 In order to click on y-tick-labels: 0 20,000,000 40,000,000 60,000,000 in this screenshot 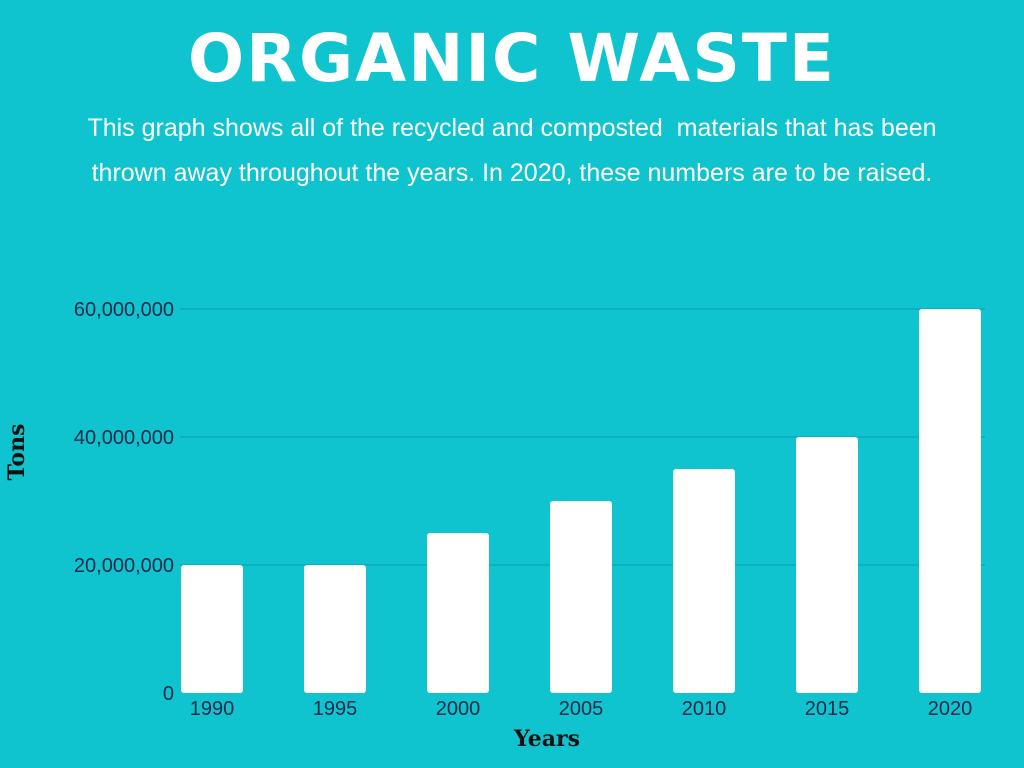, I will do `click(124, 502)`.